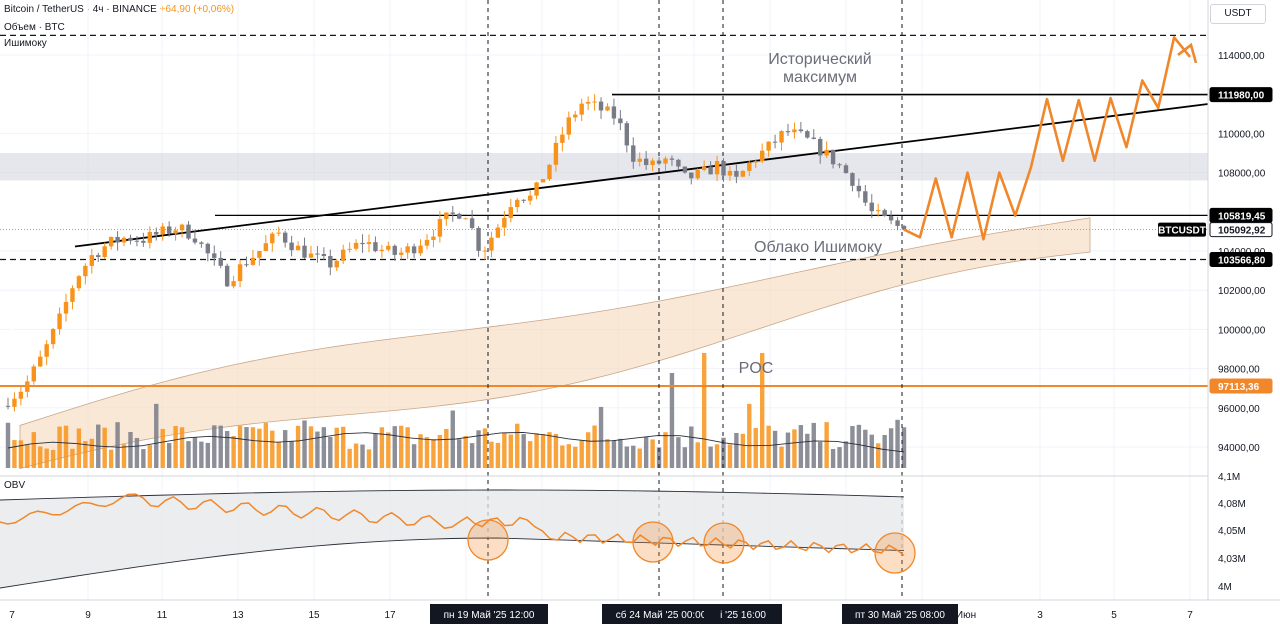 Image resolution: width=1280 pixels, height=632 pixels. What do you see at coordinates (1040, 615) in the screenshot?
I see `time-tick-label: 3` at bounding box center [1040, 615].